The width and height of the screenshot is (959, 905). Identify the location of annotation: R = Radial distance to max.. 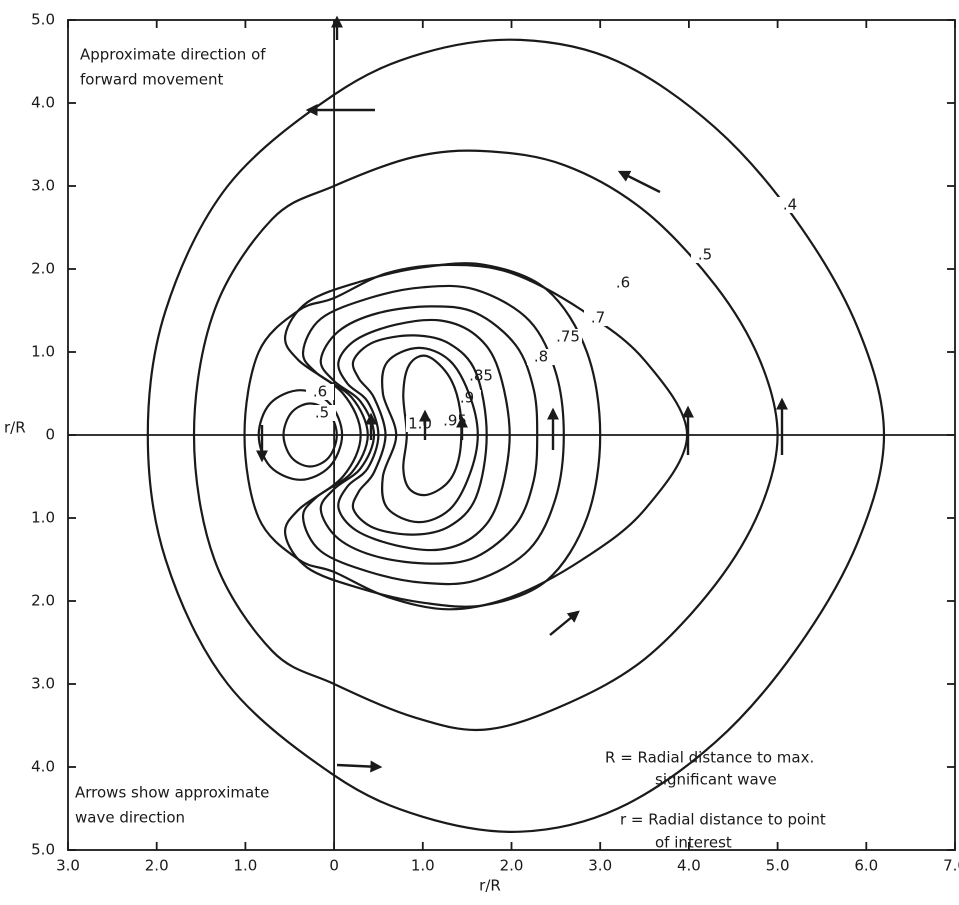
(709, 758).